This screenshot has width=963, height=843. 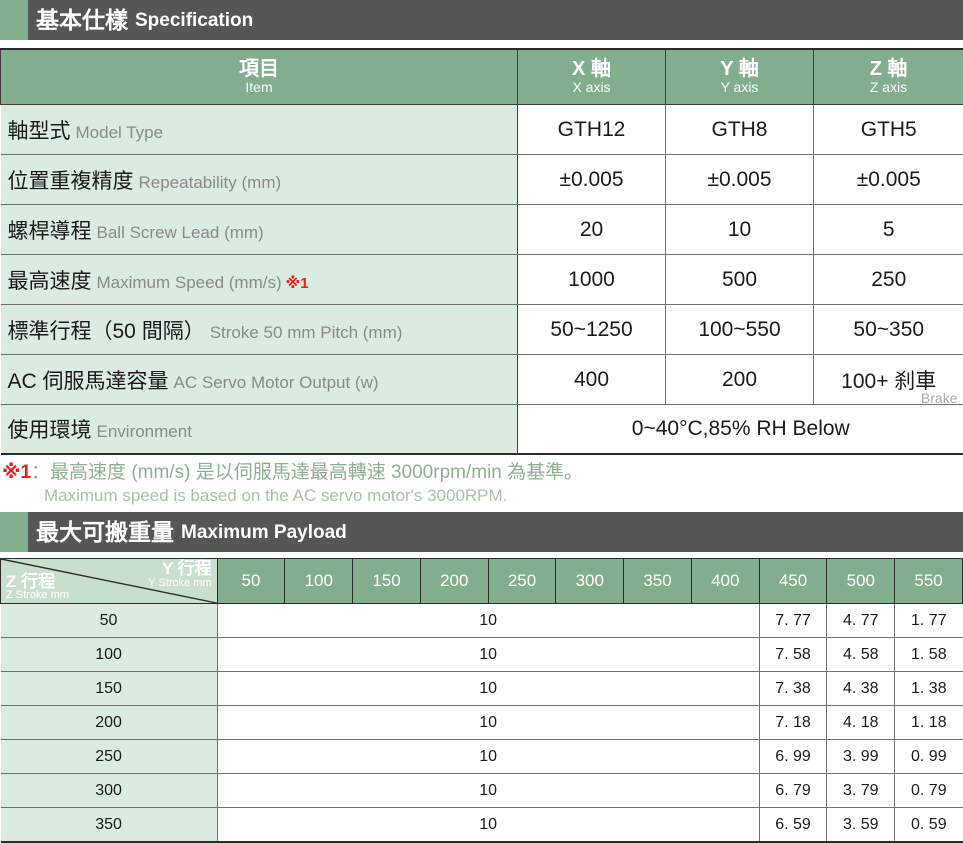 What do you see at coordinates (888, 87) in the screenshot?
I see `spec-header-z-en: Z axis` at bounding box center [888, 87].